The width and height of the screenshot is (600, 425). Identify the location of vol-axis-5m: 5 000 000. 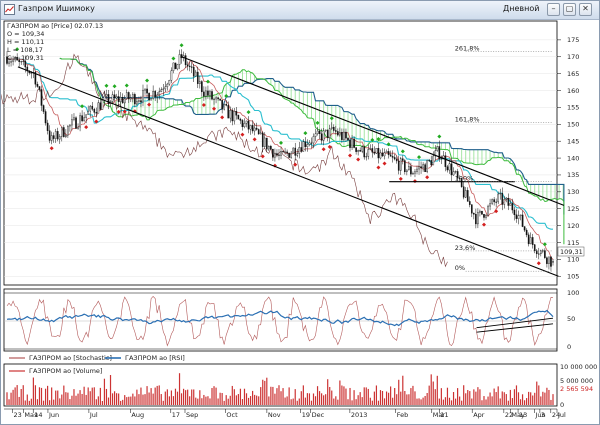
(576, 381).